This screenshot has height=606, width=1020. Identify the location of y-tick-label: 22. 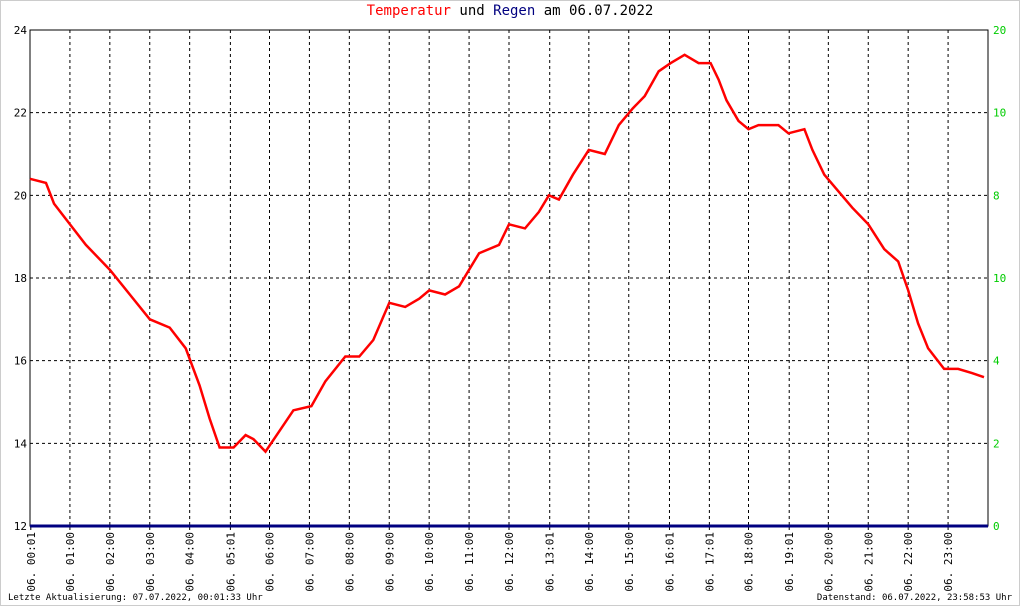
(20, 113).